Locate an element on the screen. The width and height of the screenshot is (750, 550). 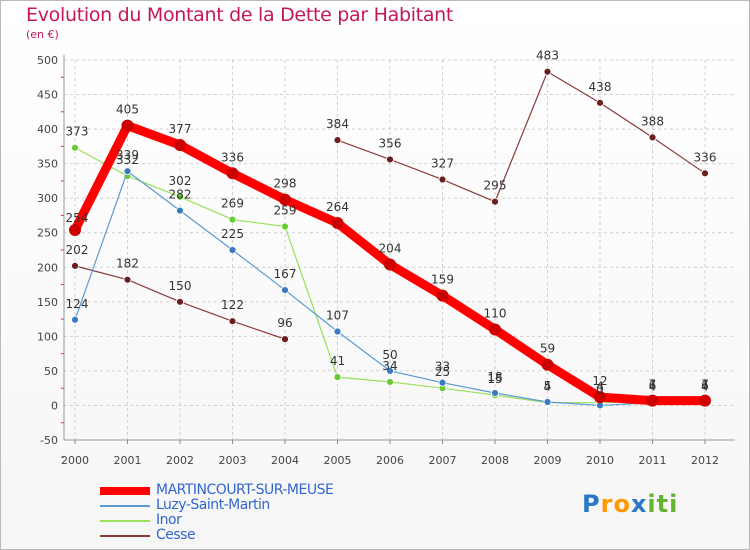
logo-letter: t is located at coordinates (663, 504).